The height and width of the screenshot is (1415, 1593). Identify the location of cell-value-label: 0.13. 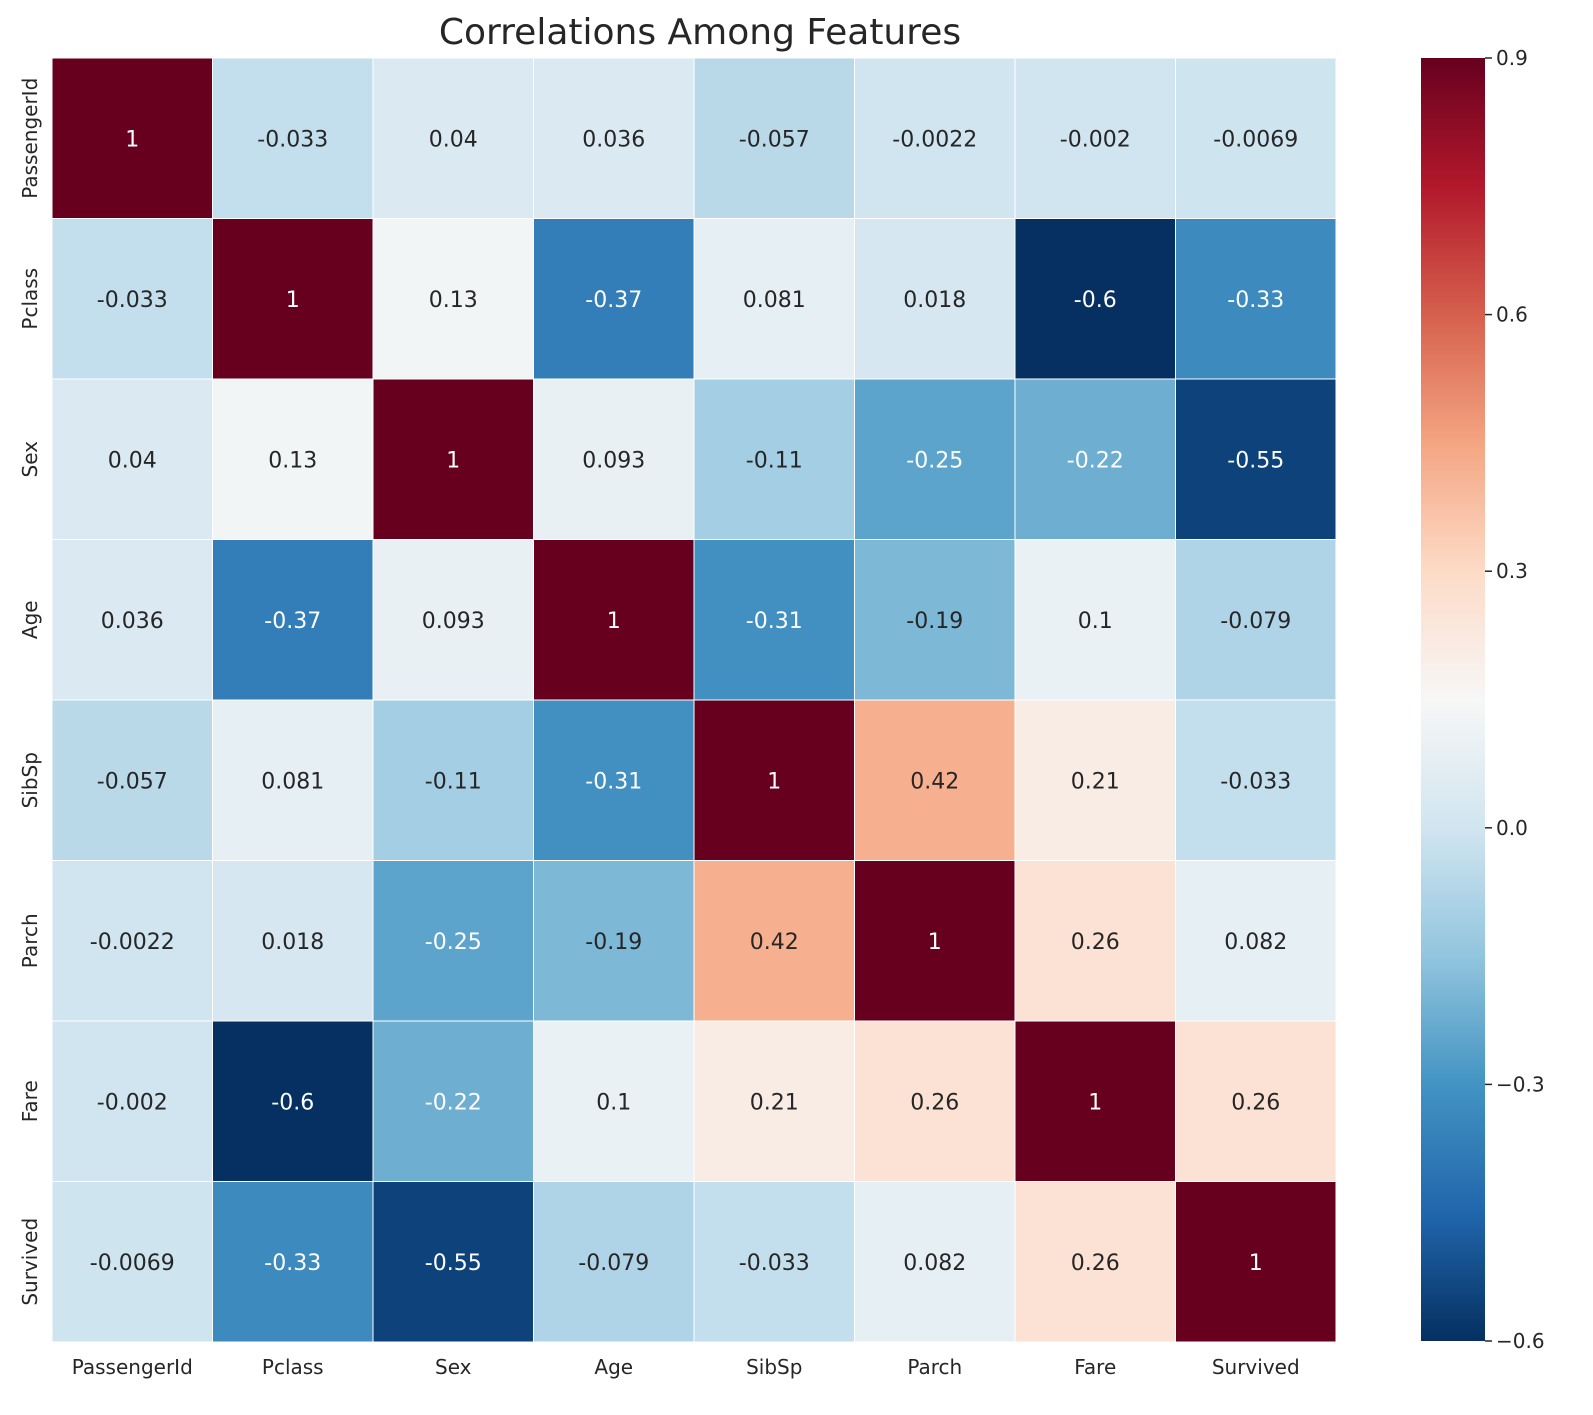
(292, 460).